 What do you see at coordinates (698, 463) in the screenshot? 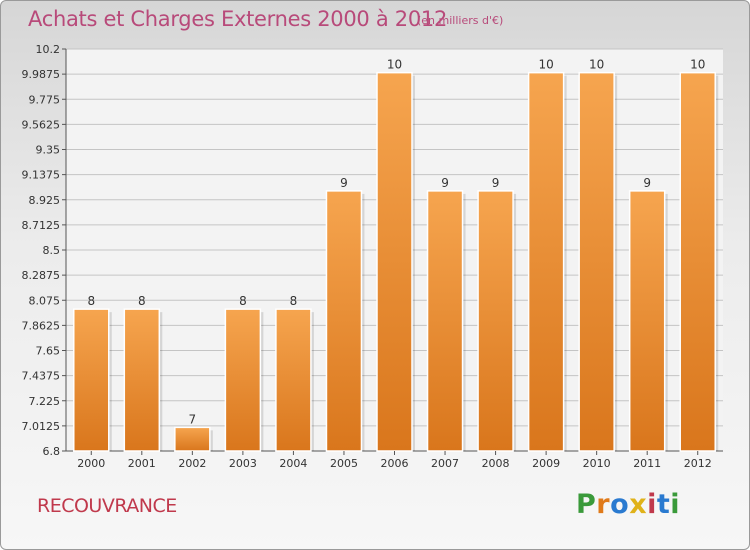
I see `x-tick-label: 2012` at bounding box center [698, 463].